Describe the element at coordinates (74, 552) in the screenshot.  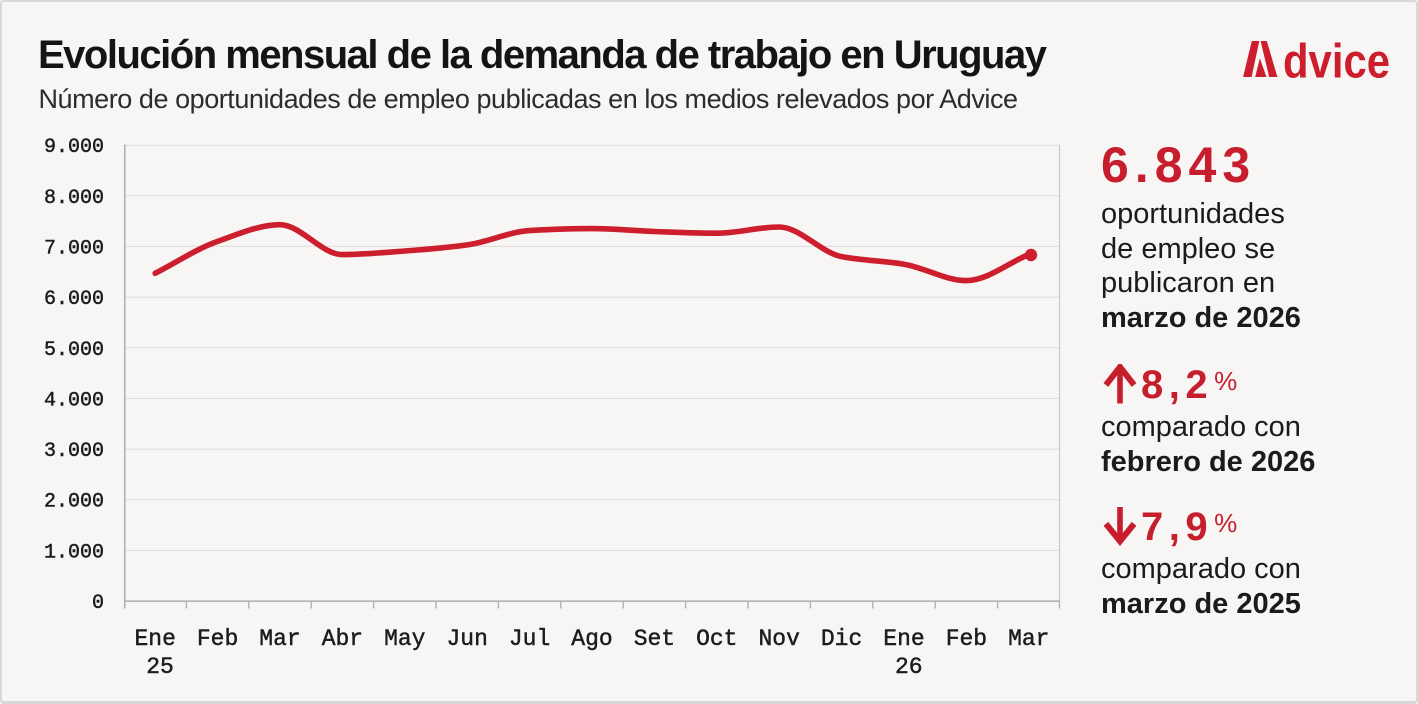
I see `svg-text: 1.000` at that location.